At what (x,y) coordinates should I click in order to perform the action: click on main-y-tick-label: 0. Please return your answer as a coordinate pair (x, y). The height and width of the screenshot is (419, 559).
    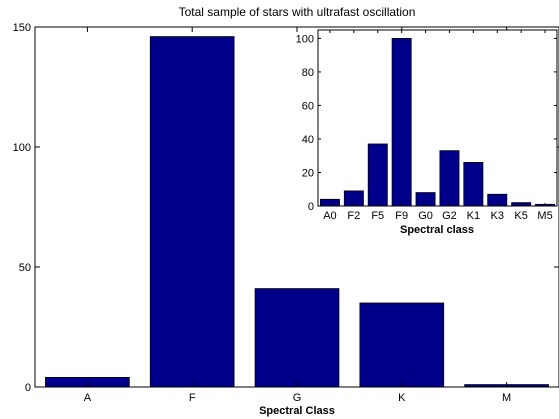
    Looking at the image, I should click on (28, 388).